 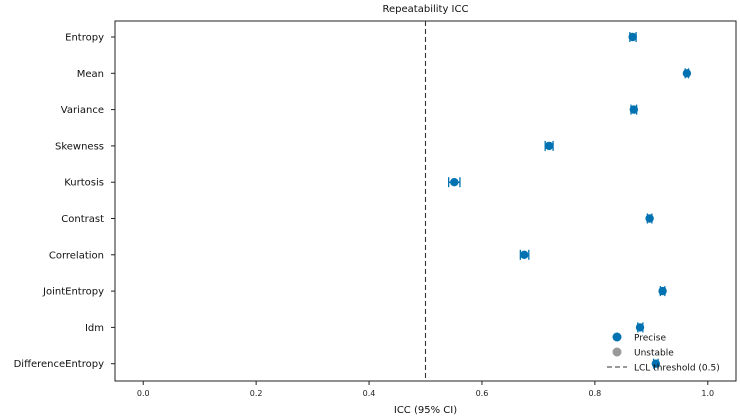 I want to click on icc-point-kurtosis, so click(x=454, y=182).